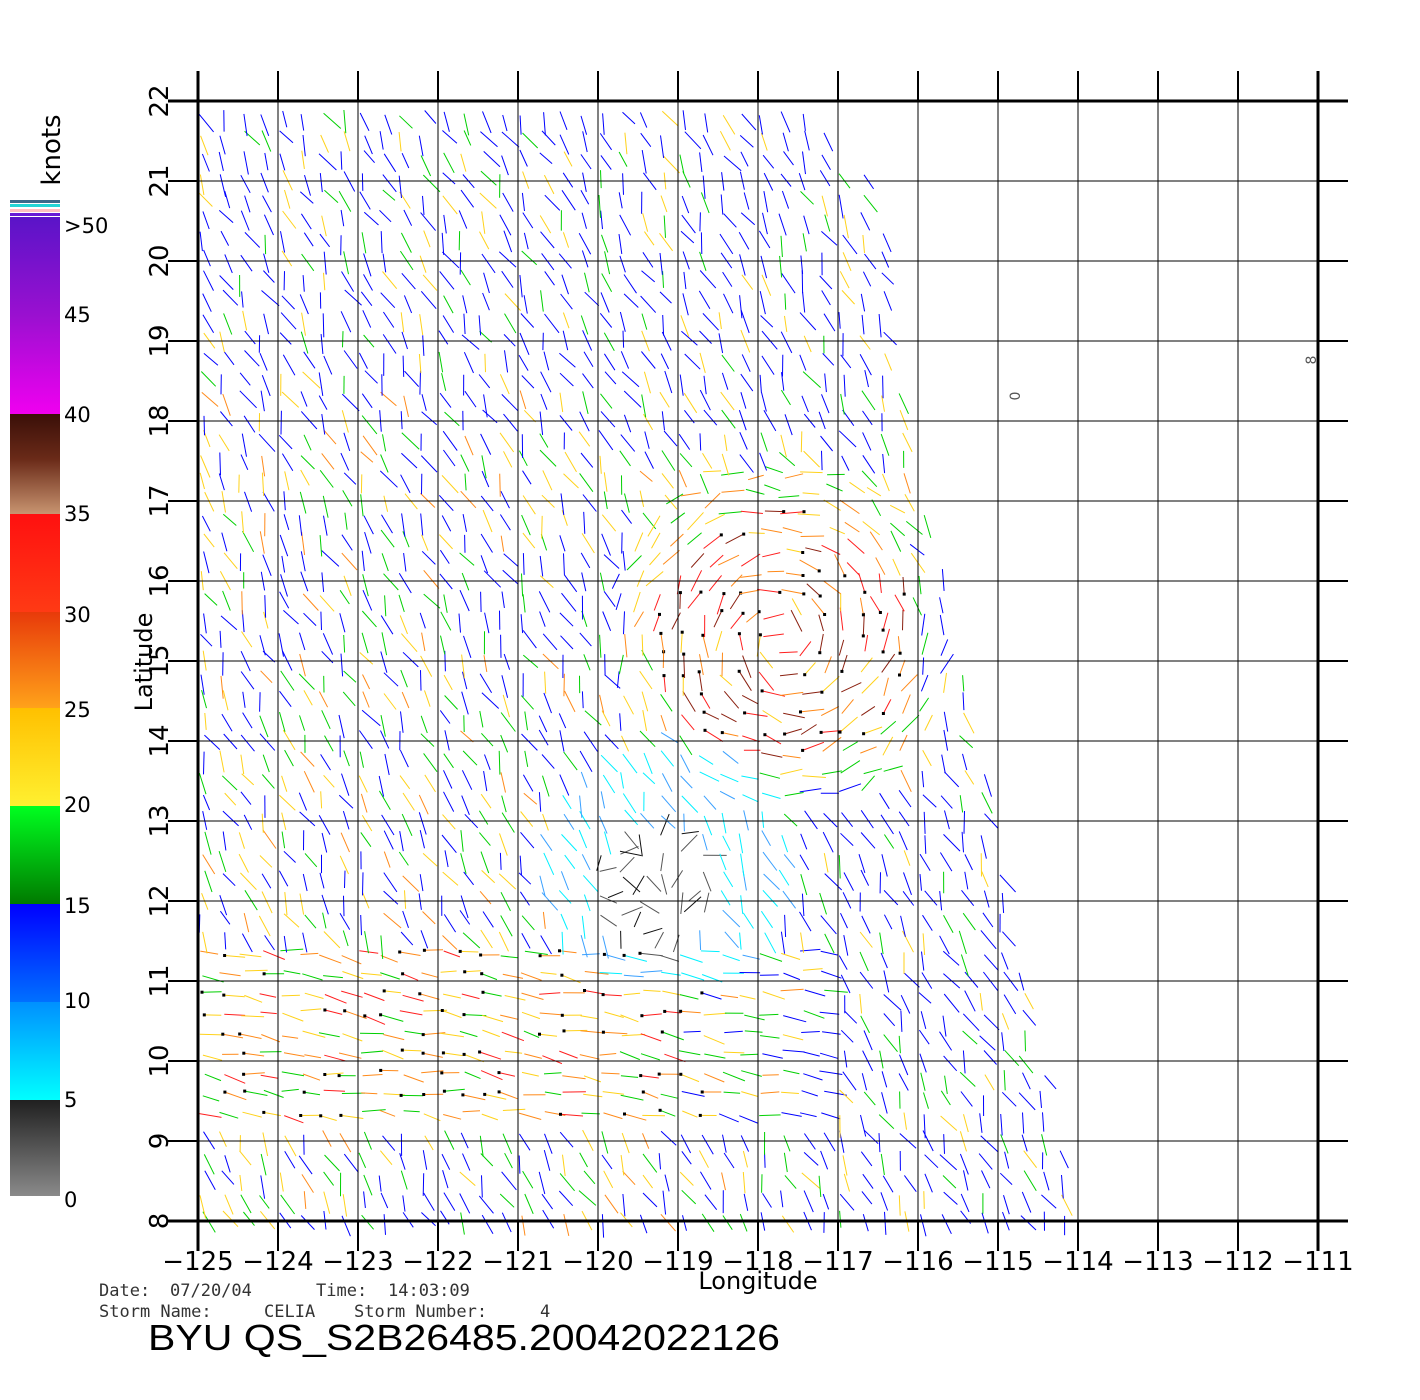  I want to click on longitude-tick-label: −121, so click(517, 1262).